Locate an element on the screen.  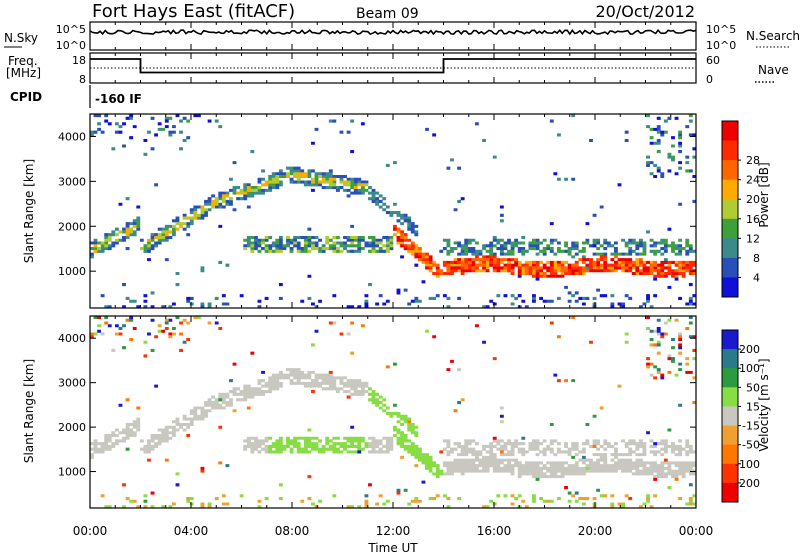
power-colorbar-label-4: 20 is located at coordinates (753, 199).